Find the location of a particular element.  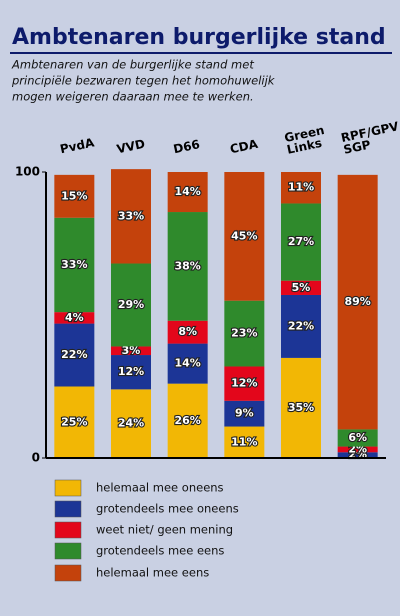

y-tick-label: 0 is located at coordinates (36, 458).